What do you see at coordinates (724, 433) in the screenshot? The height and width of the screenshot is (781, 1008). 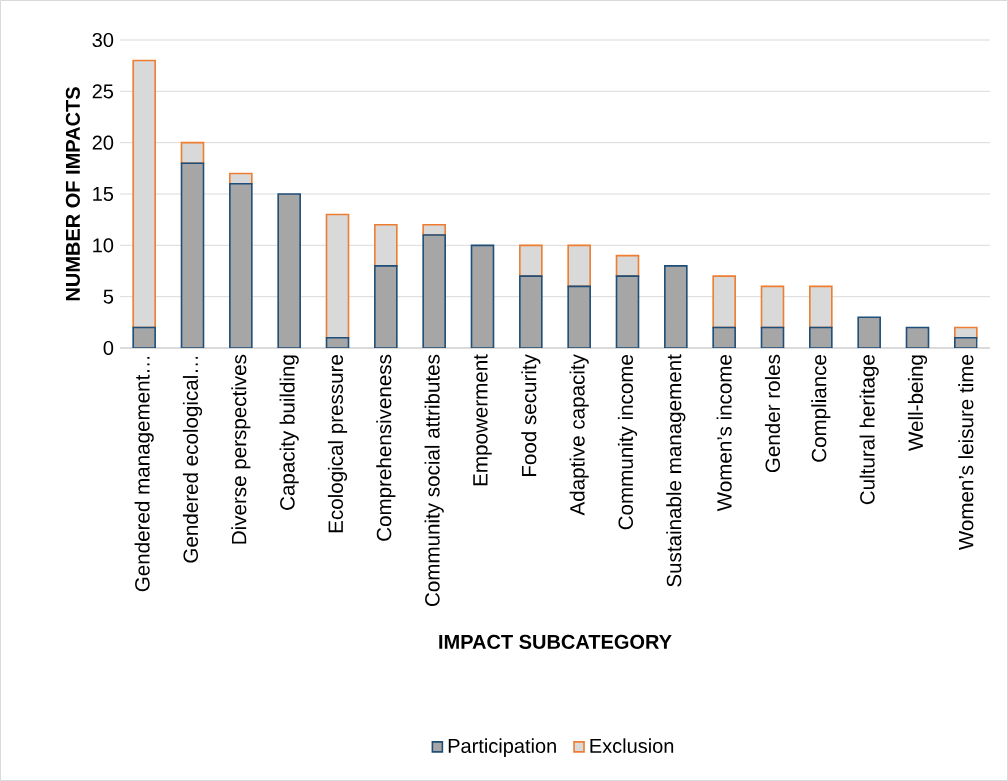 I see `x-tick-label: Women’s income` at bounding box center [724, 433].